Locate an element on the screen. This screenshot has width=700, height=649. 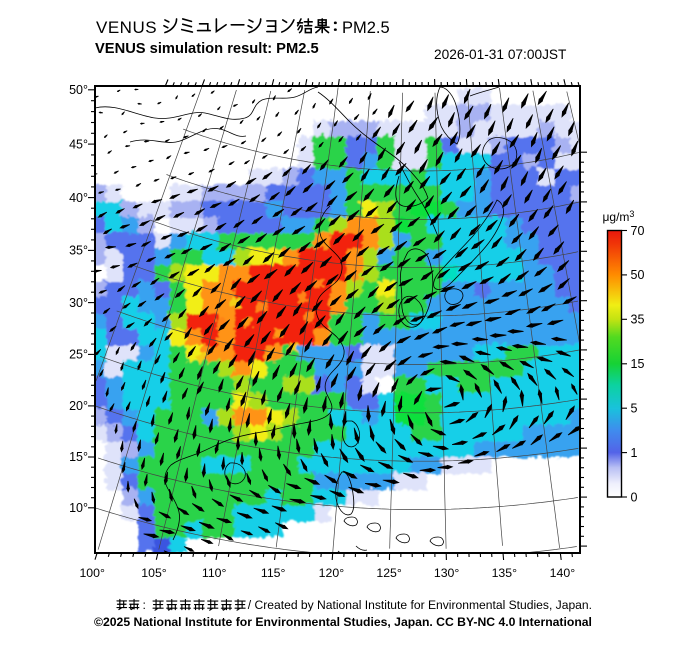
svg-text: VENUS is located at coordinates (126, 27).